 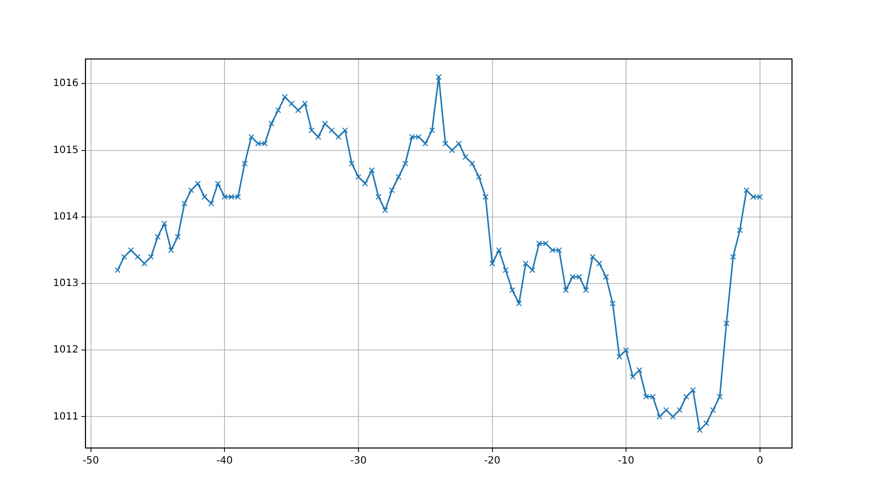 I want to click on x-tick-label: -50, so click(x=90, y=461).